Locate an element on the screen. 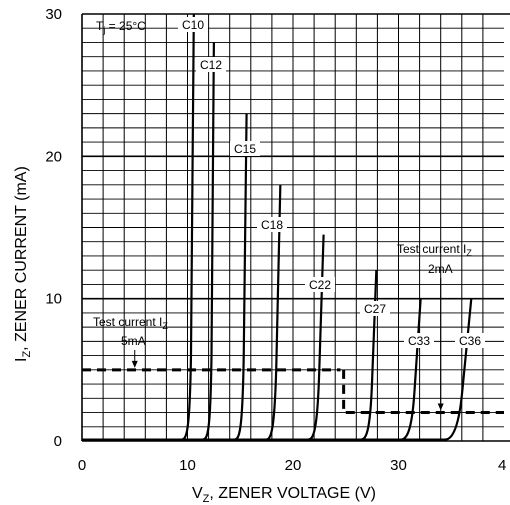  x-tick-label: 0 is located at coordinates (82, 465).